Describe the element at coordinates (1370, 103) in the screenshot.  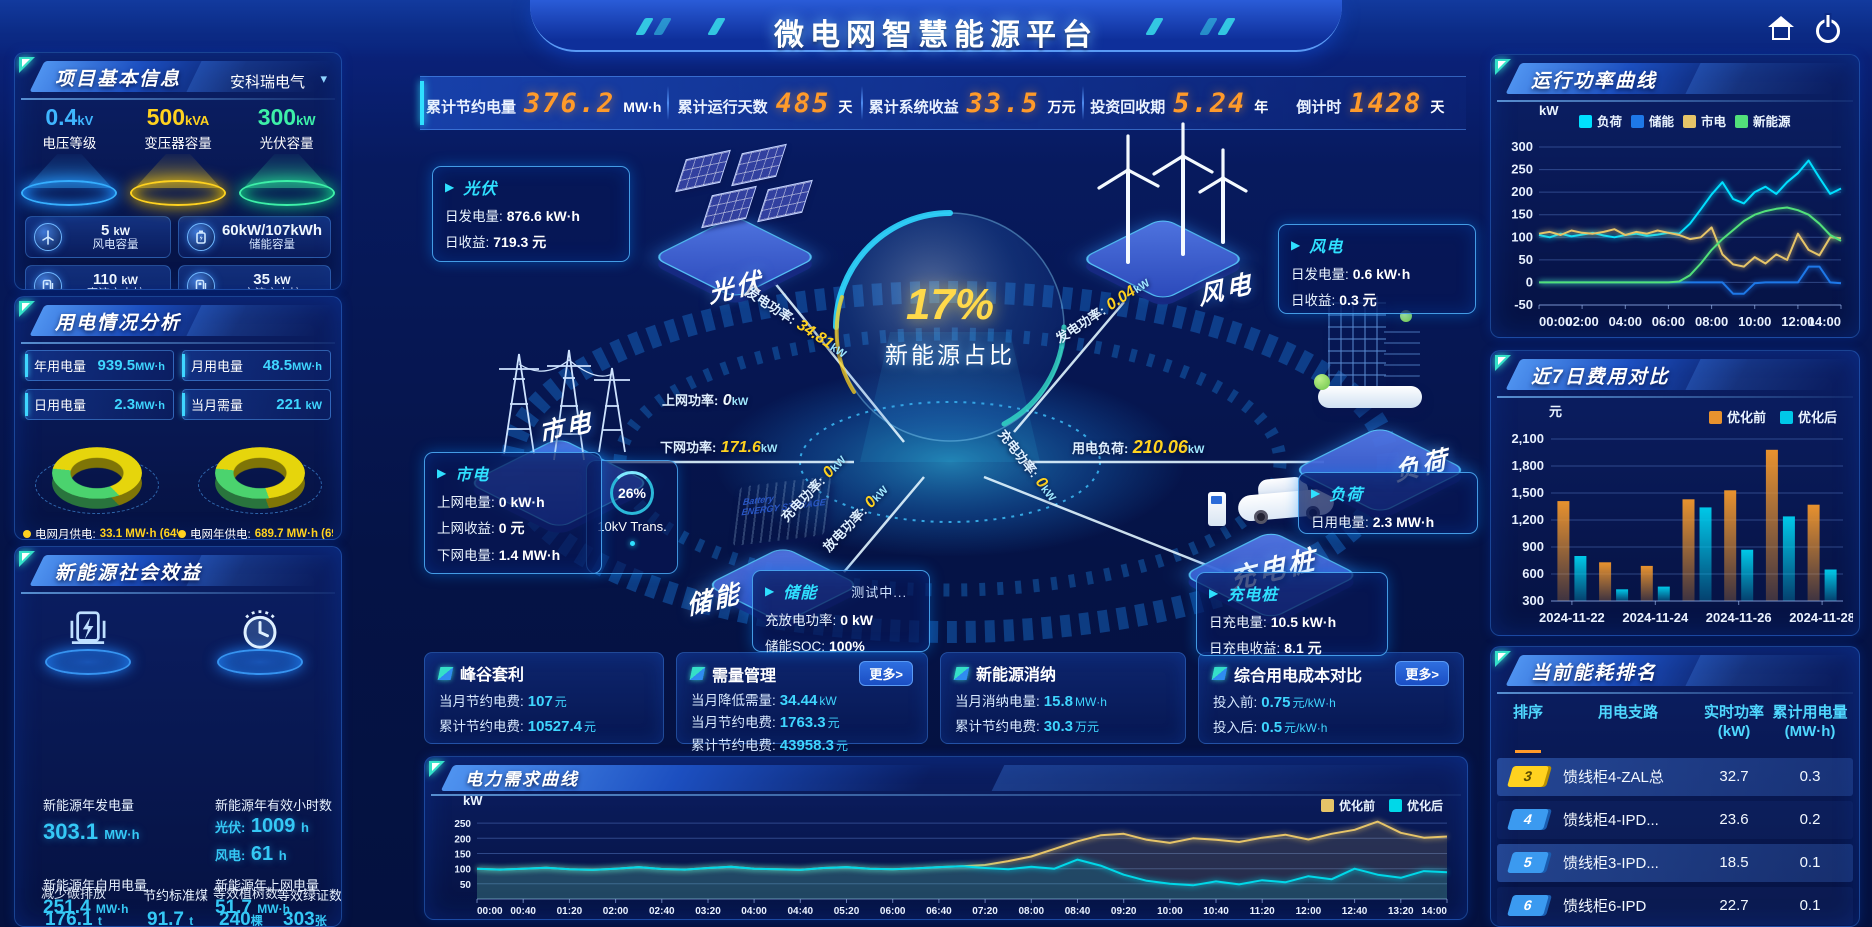
I see `kpi-countdown: 倒计时 1428 天` at that location.